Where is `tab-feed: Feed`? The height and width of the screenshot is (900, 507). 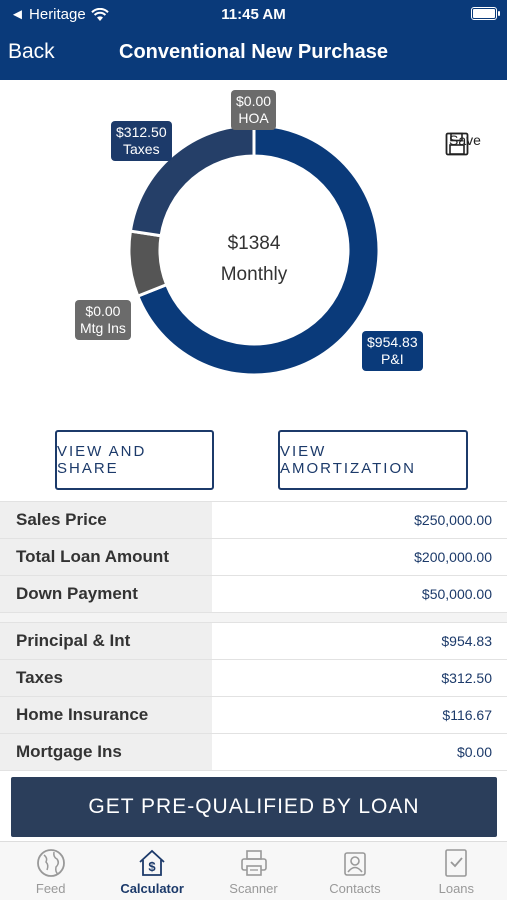 tab-feed: Feed is located at coordinates (50, 871).